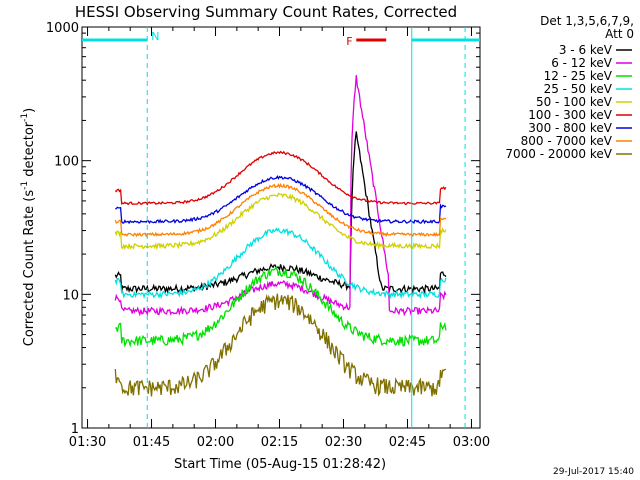 The height and width of the screenshot is (480, 640). Describe the element at coordinates (349, 41) in the screenshot. I see `annotation-label-3: F` at that location.